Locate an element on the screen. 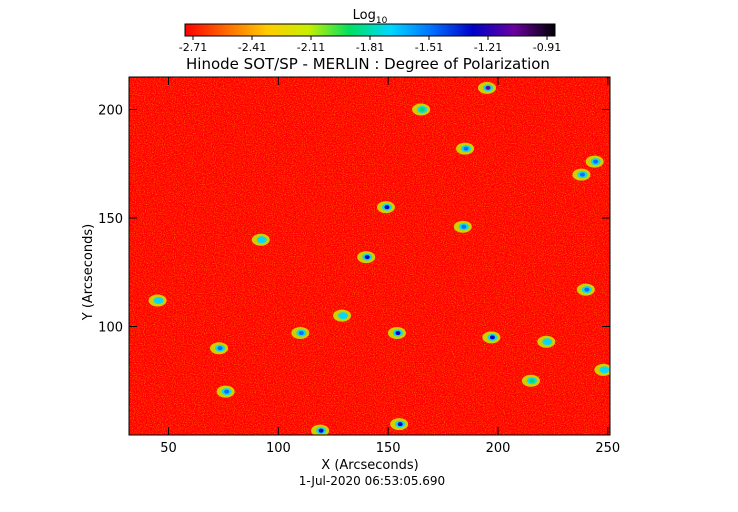 The image size is (738, 512). timestamp: 1-Jul-2020 06:53:05.690 is located at coordinates (372, 481).